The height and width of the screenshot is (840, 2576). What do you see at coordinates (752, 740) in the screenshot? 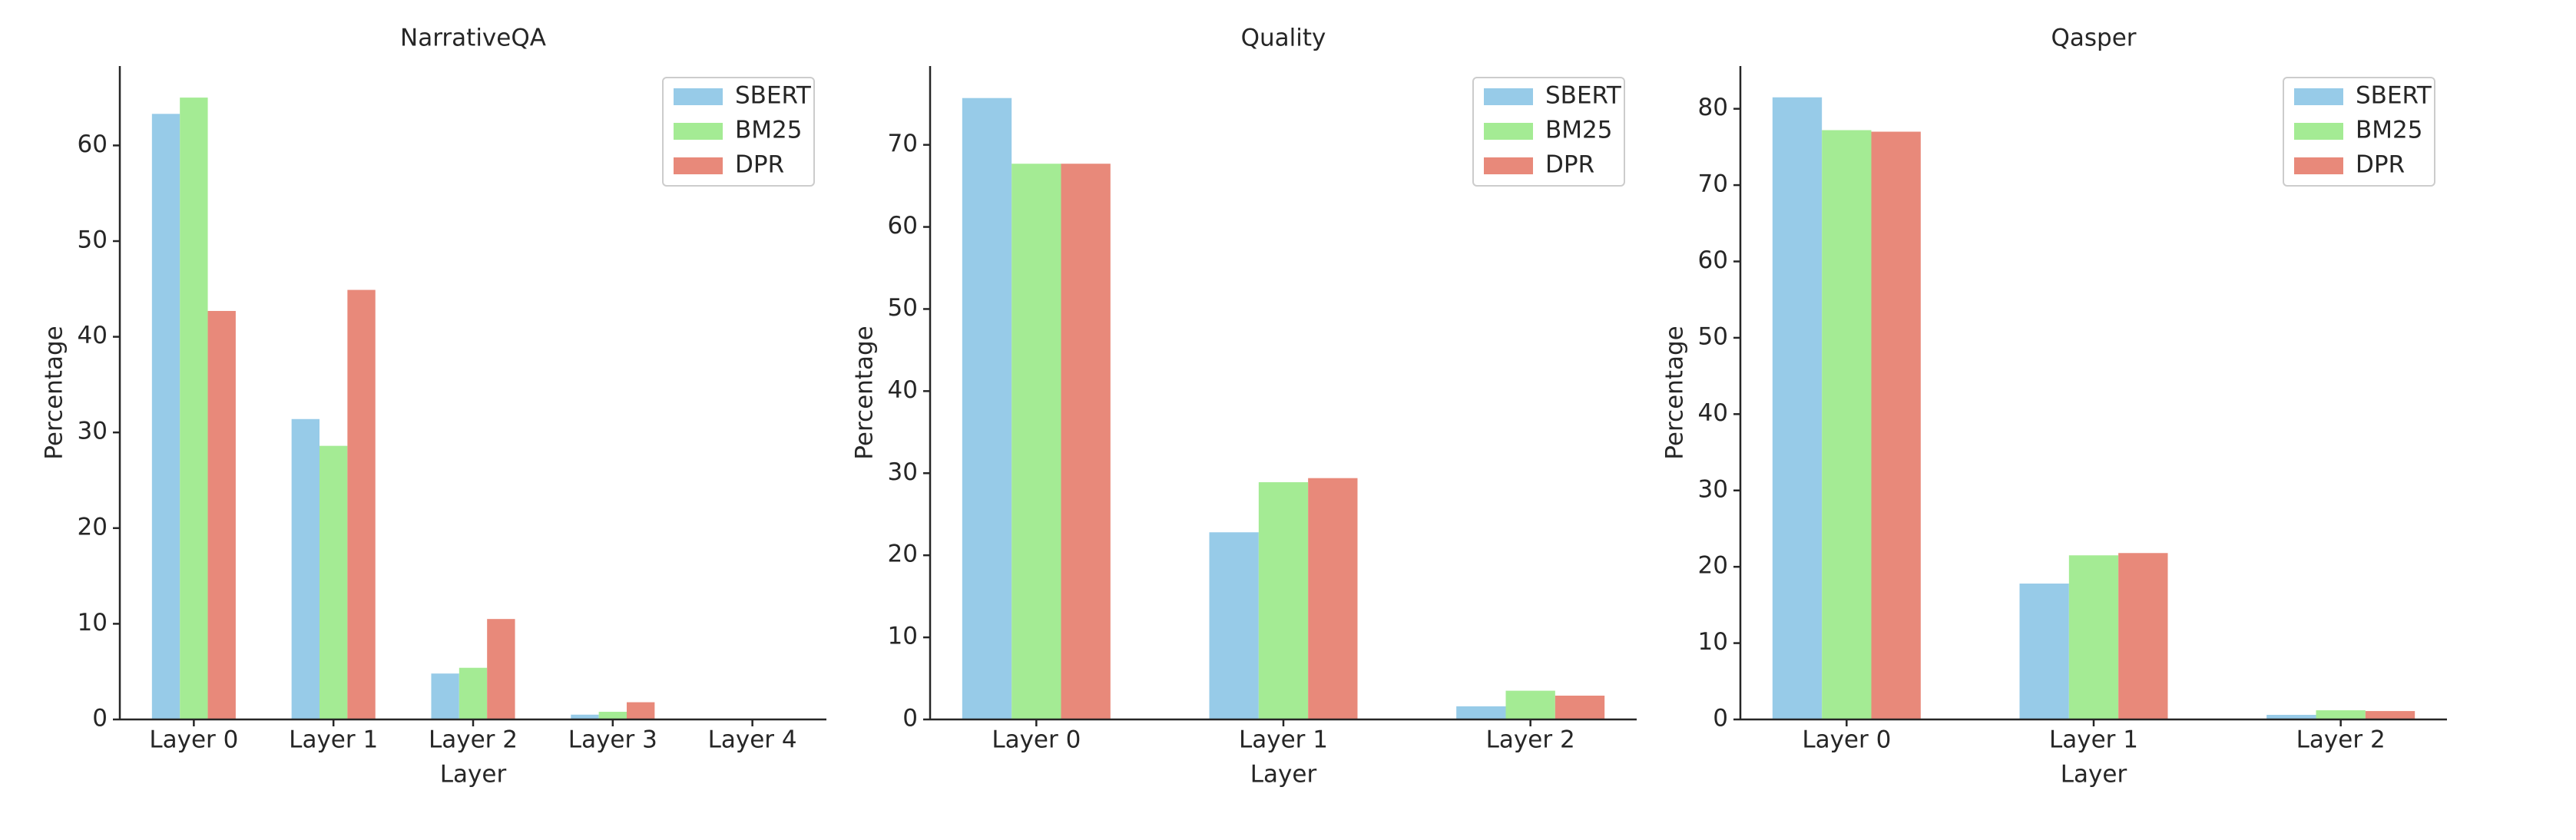
I see `x-tick-label: Layer 4` at bounding box center [752, 740].